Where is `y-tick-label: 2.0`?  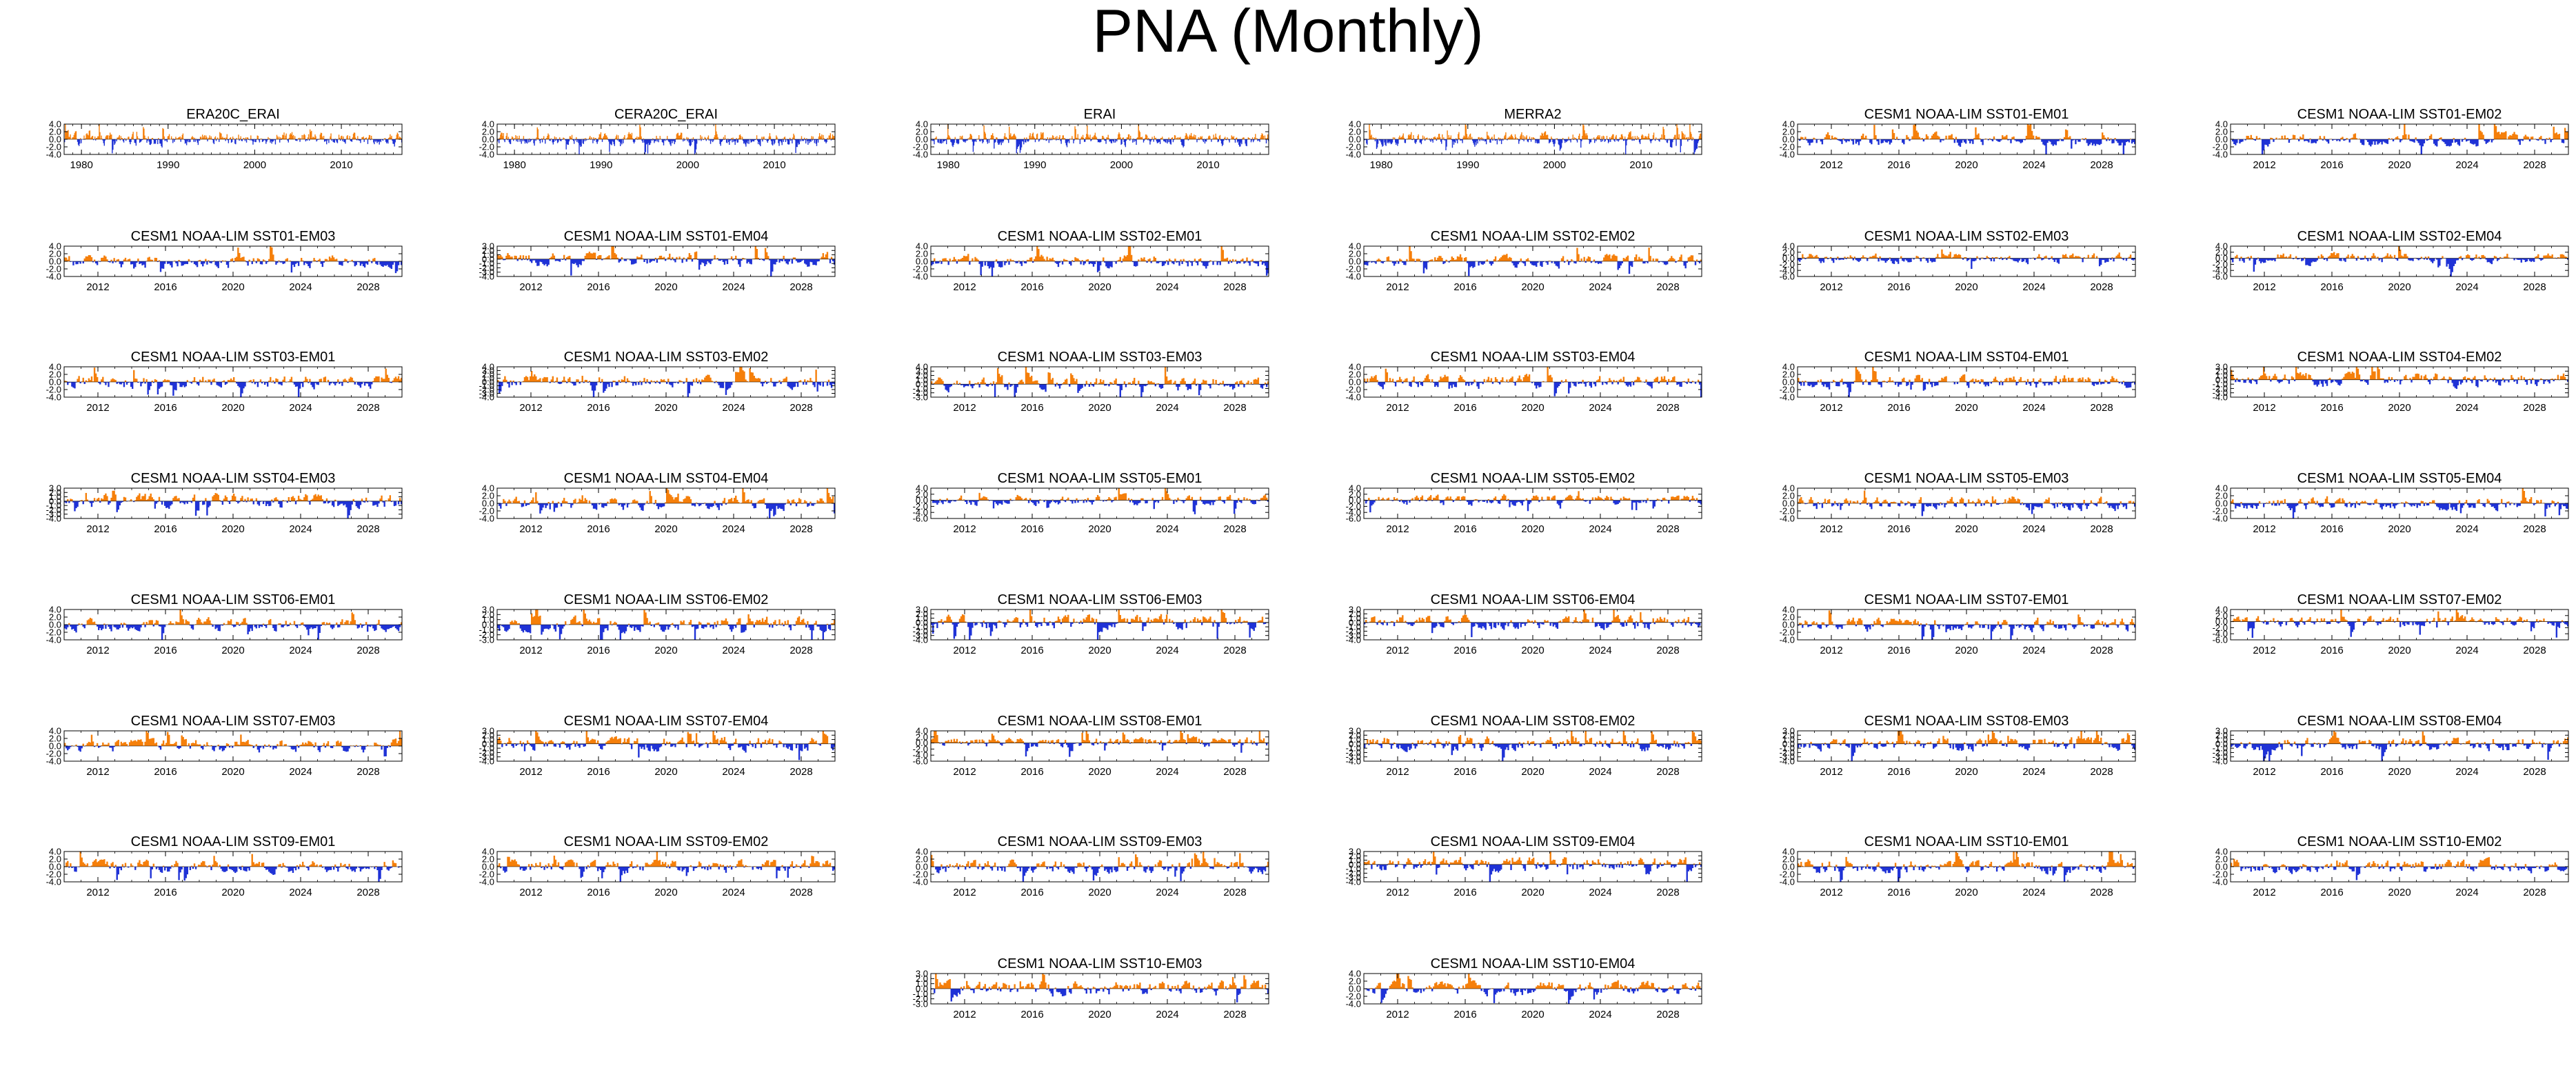 y-tick-label: 2.0 is located at coordinates (1788, 132).